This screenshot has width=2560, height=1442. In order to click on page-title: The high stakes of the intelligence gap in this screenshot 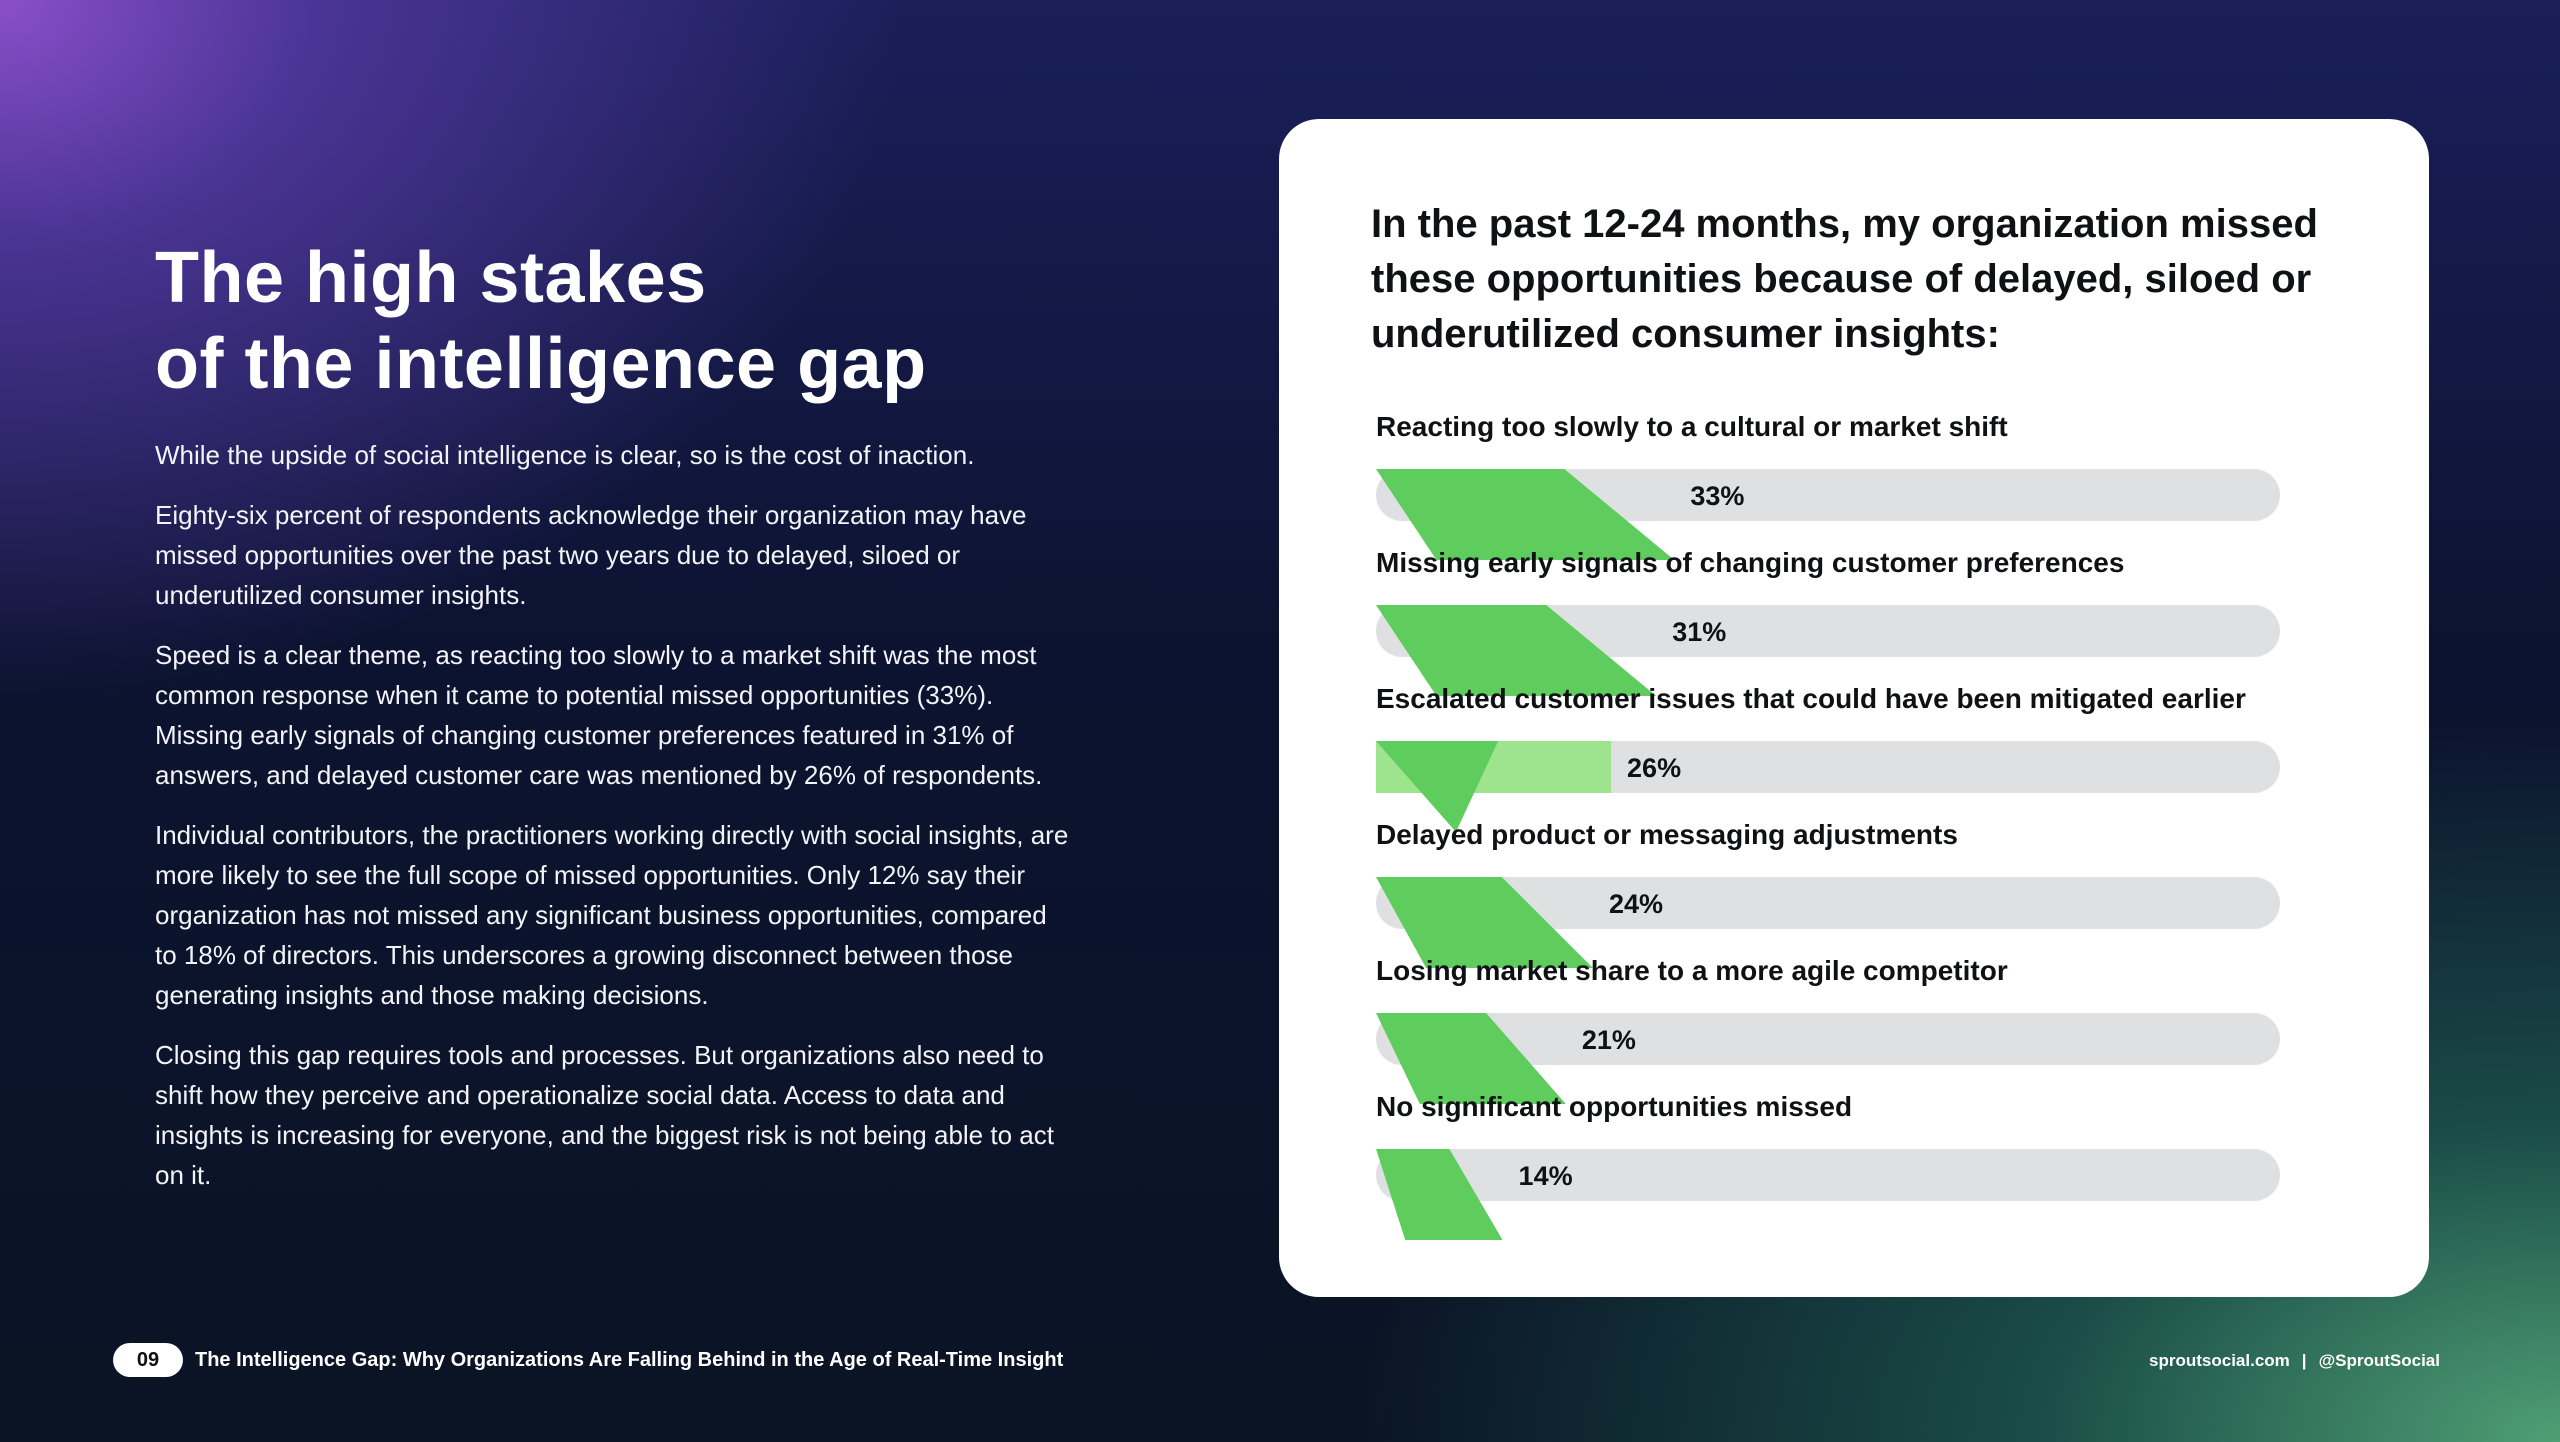, I will do `click(541, 321)`.